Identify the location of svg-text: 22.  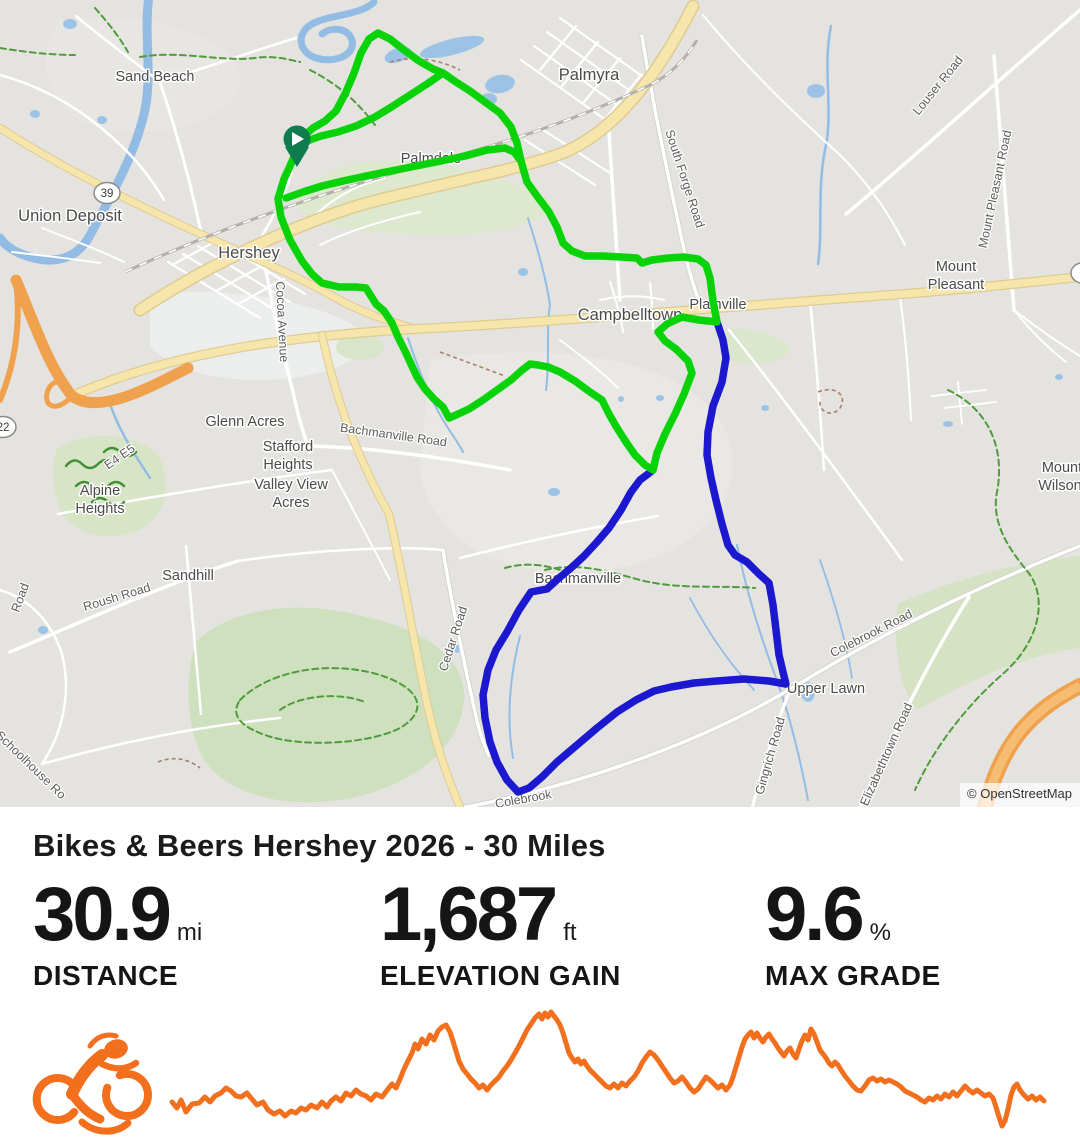
(4, 428).